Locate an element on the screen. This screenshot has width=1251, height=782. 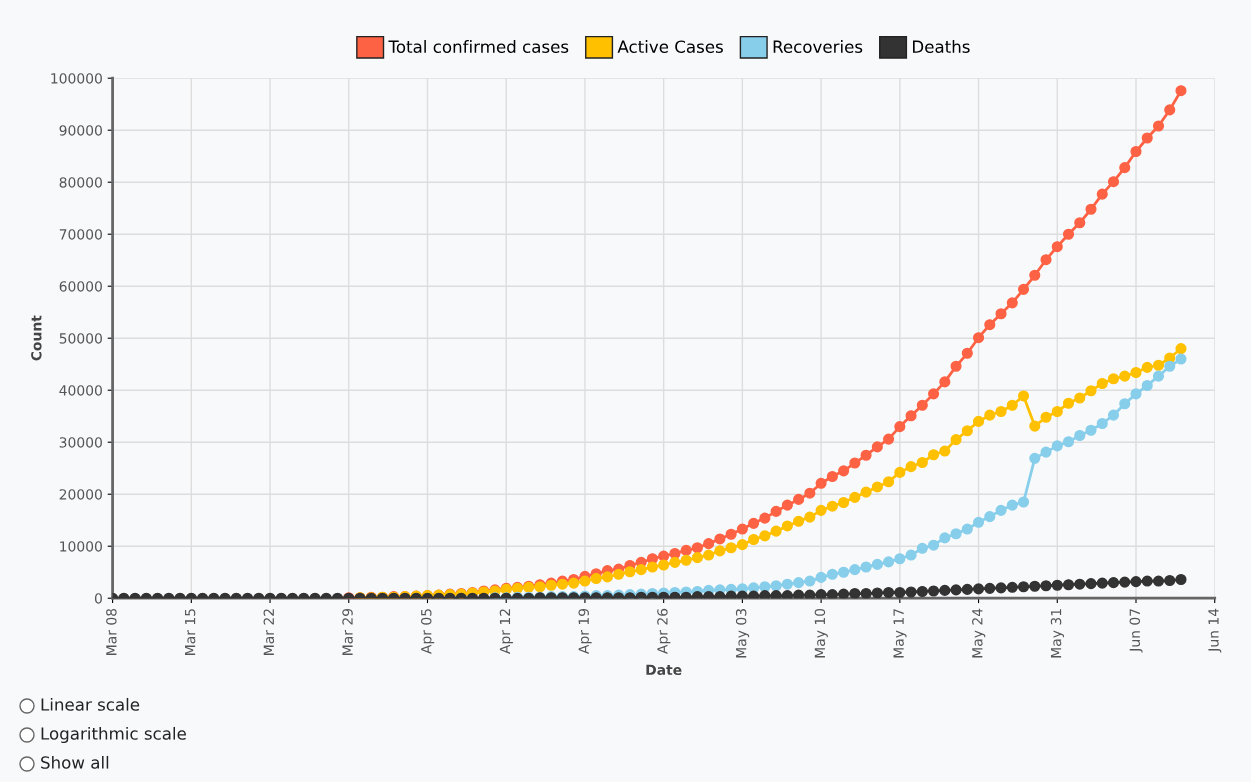
x-tick-label: Apr 26 is located at coordinates (664, 631).